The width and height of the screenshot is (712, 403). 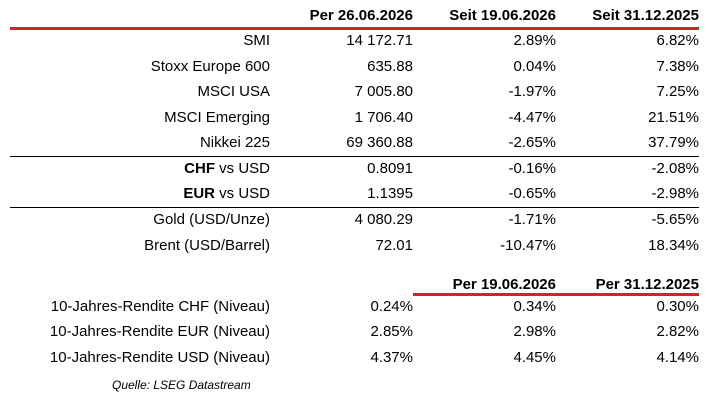 I want to click on yield-usd-31-12: 4.14%, so click(x=677, y=357).